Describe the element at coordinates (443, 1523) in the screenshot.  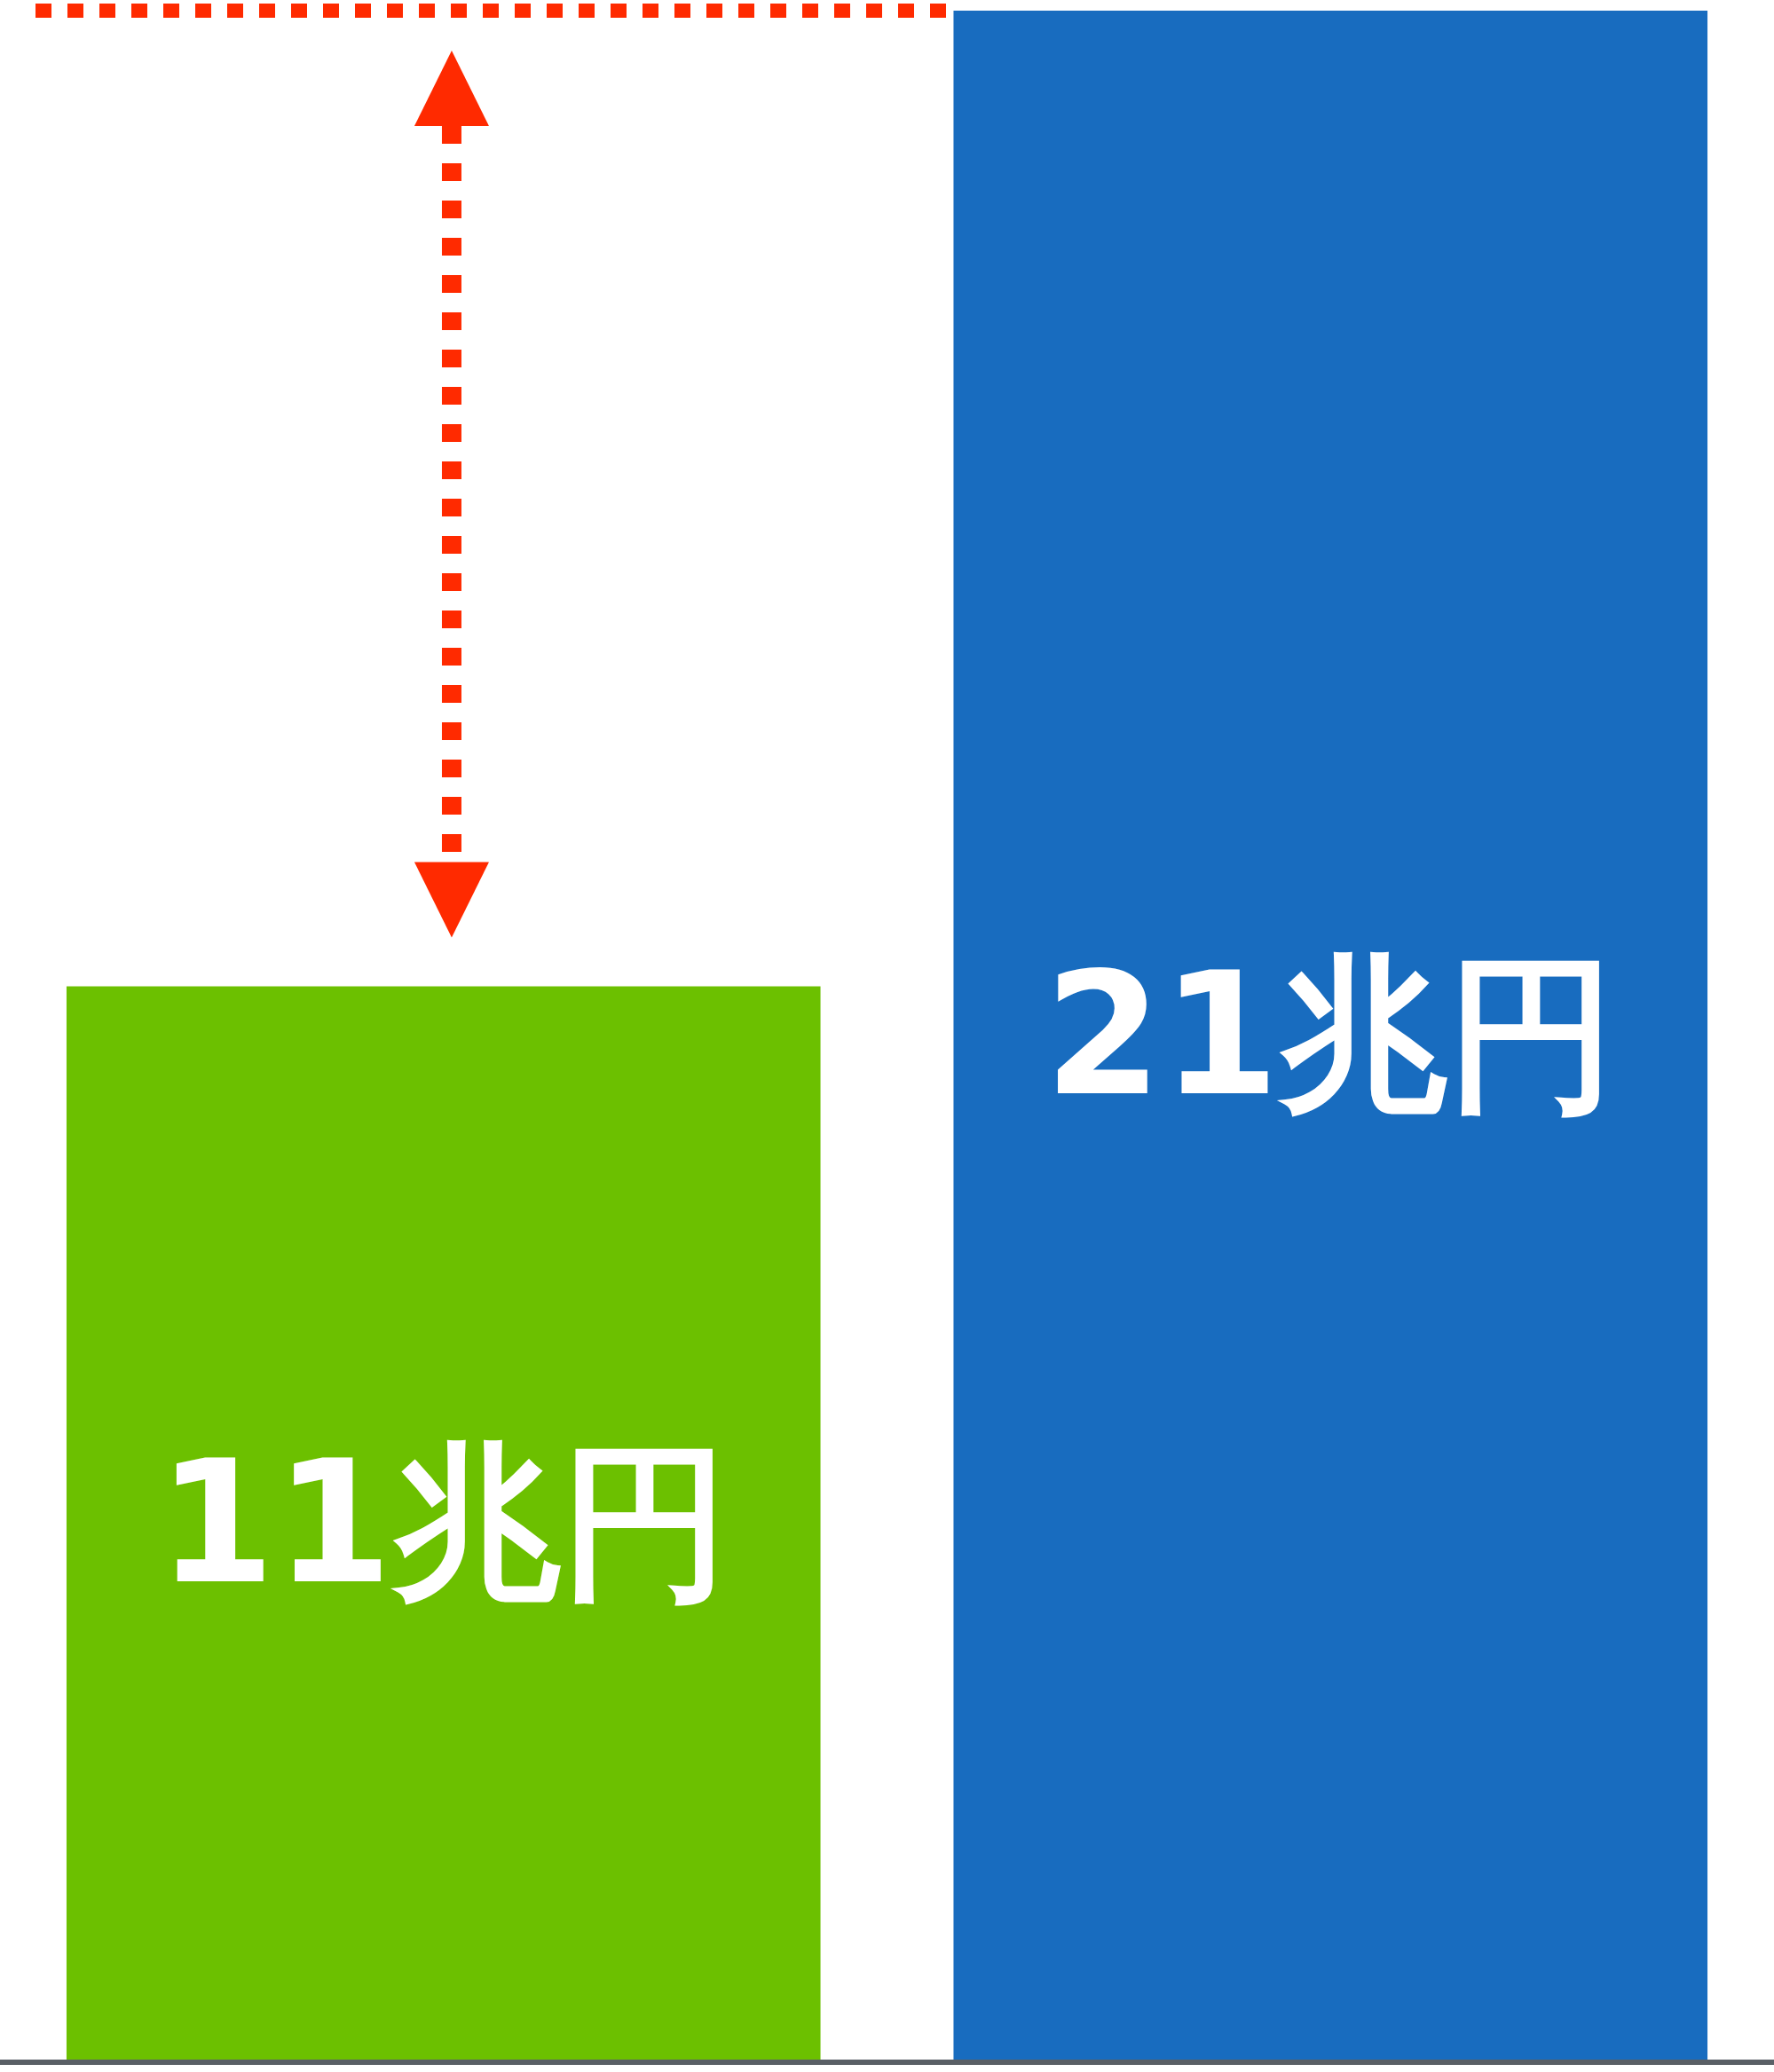
I see `data-label: 11兆円` at that location.